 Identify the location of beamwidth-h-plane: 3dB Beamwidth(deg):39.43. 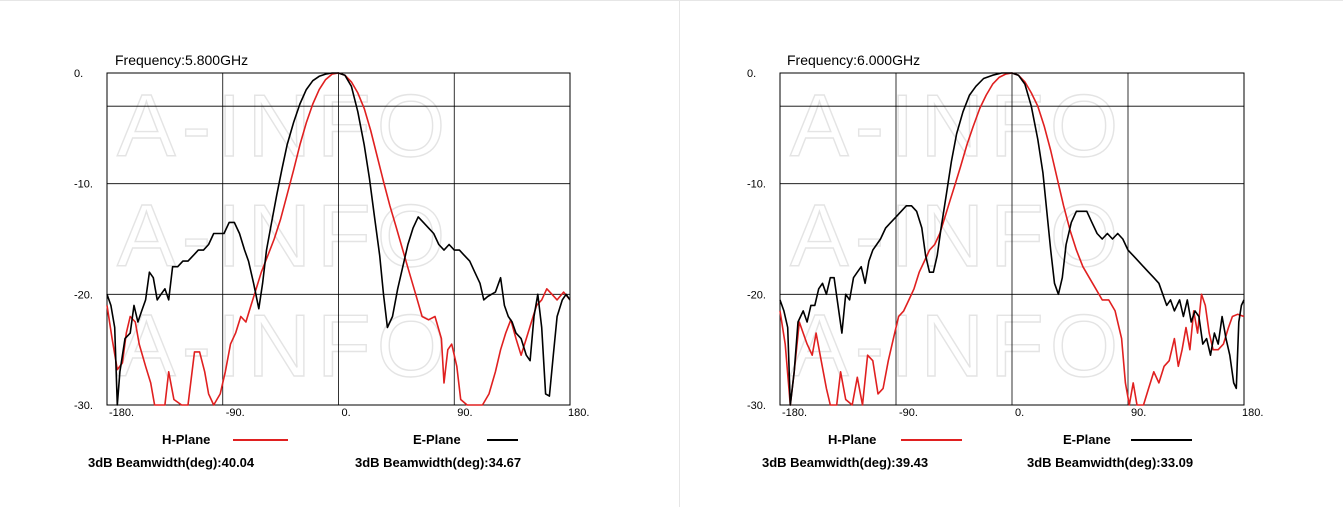
(845, 462).